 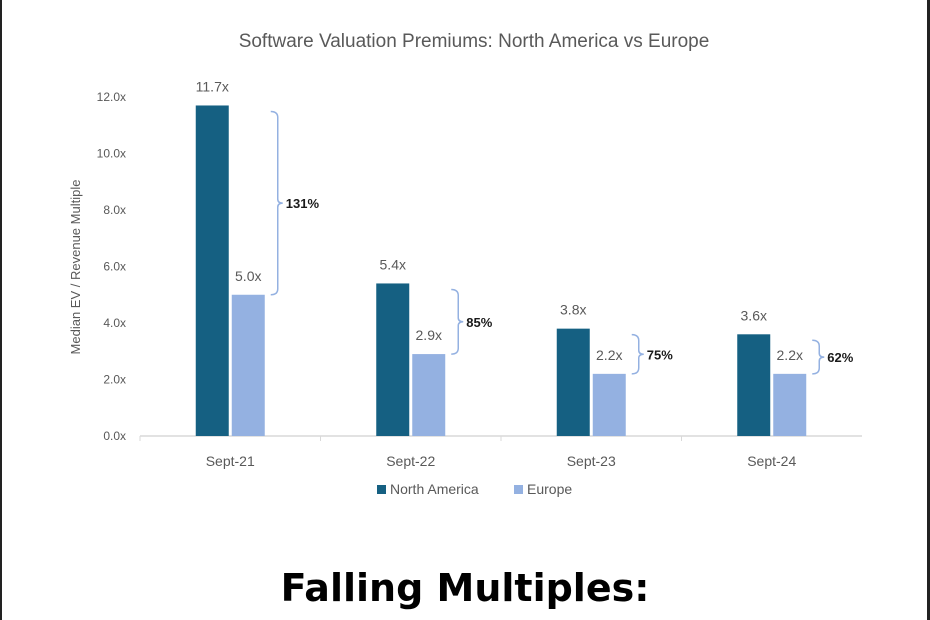 I want to click on y-tick-label: 10.0x, so click(x=111, y=154).